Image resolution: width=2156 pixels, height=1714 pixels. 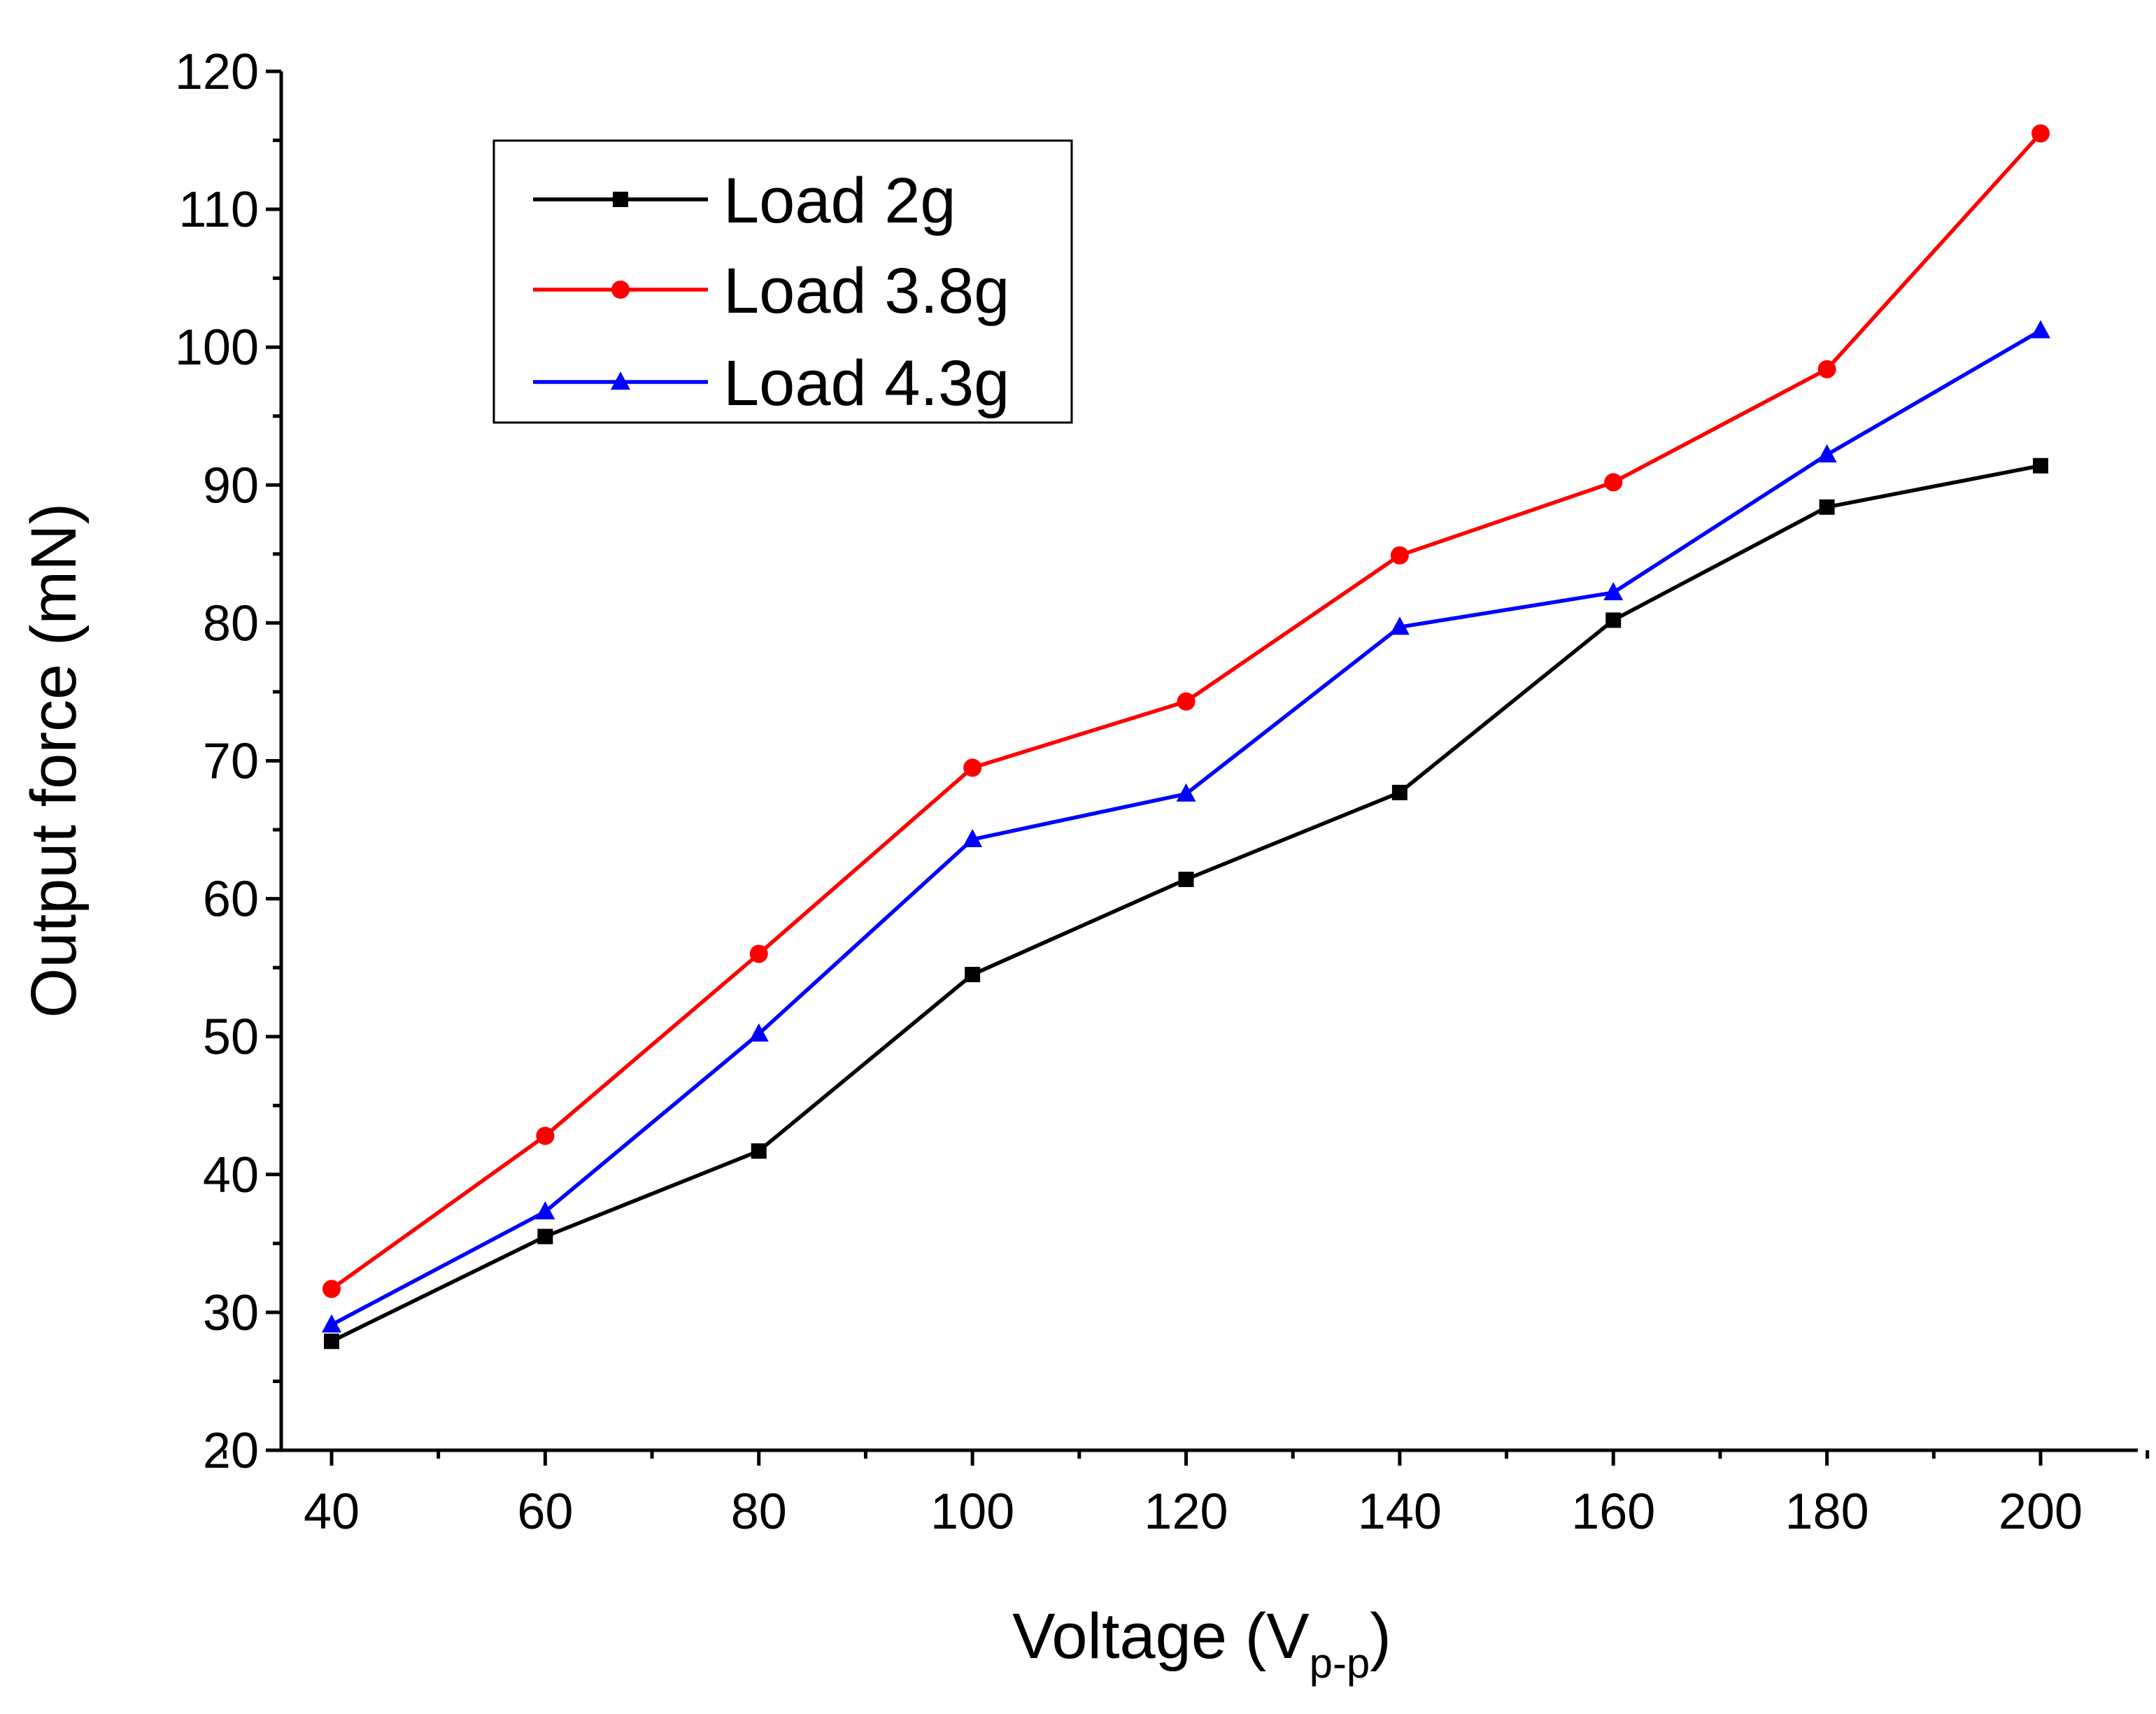 I want to click on y-tick-label: 110, so click(x=218, y=210).